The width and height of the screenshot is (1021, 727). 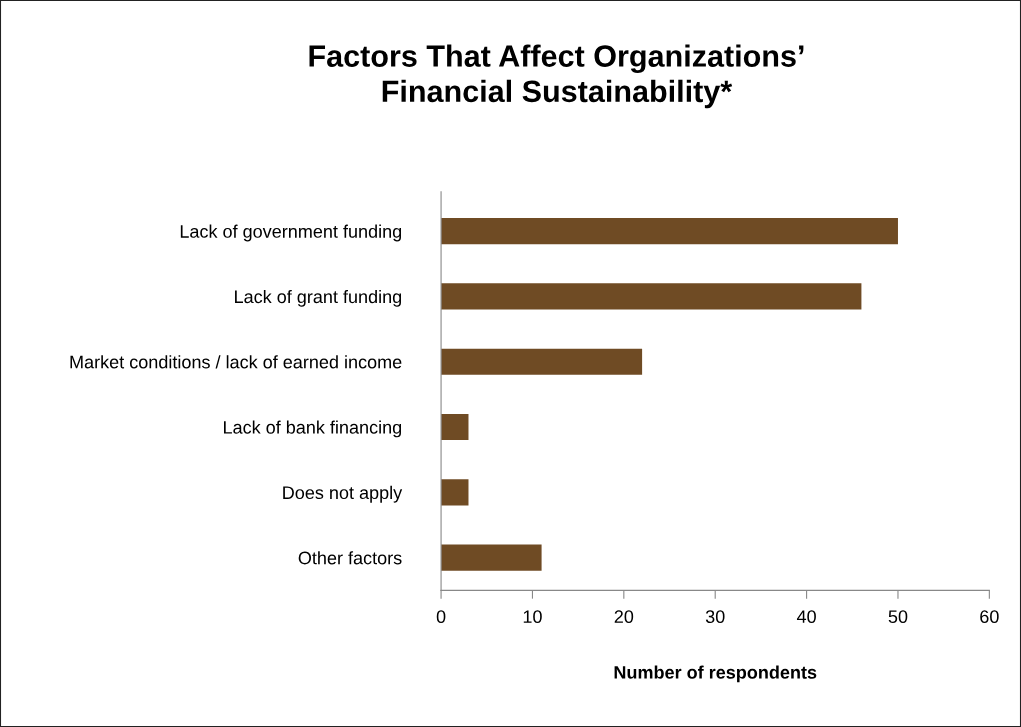 I want to click on y-tick-label: Lack of bank financing, so click(x=313, y=429).